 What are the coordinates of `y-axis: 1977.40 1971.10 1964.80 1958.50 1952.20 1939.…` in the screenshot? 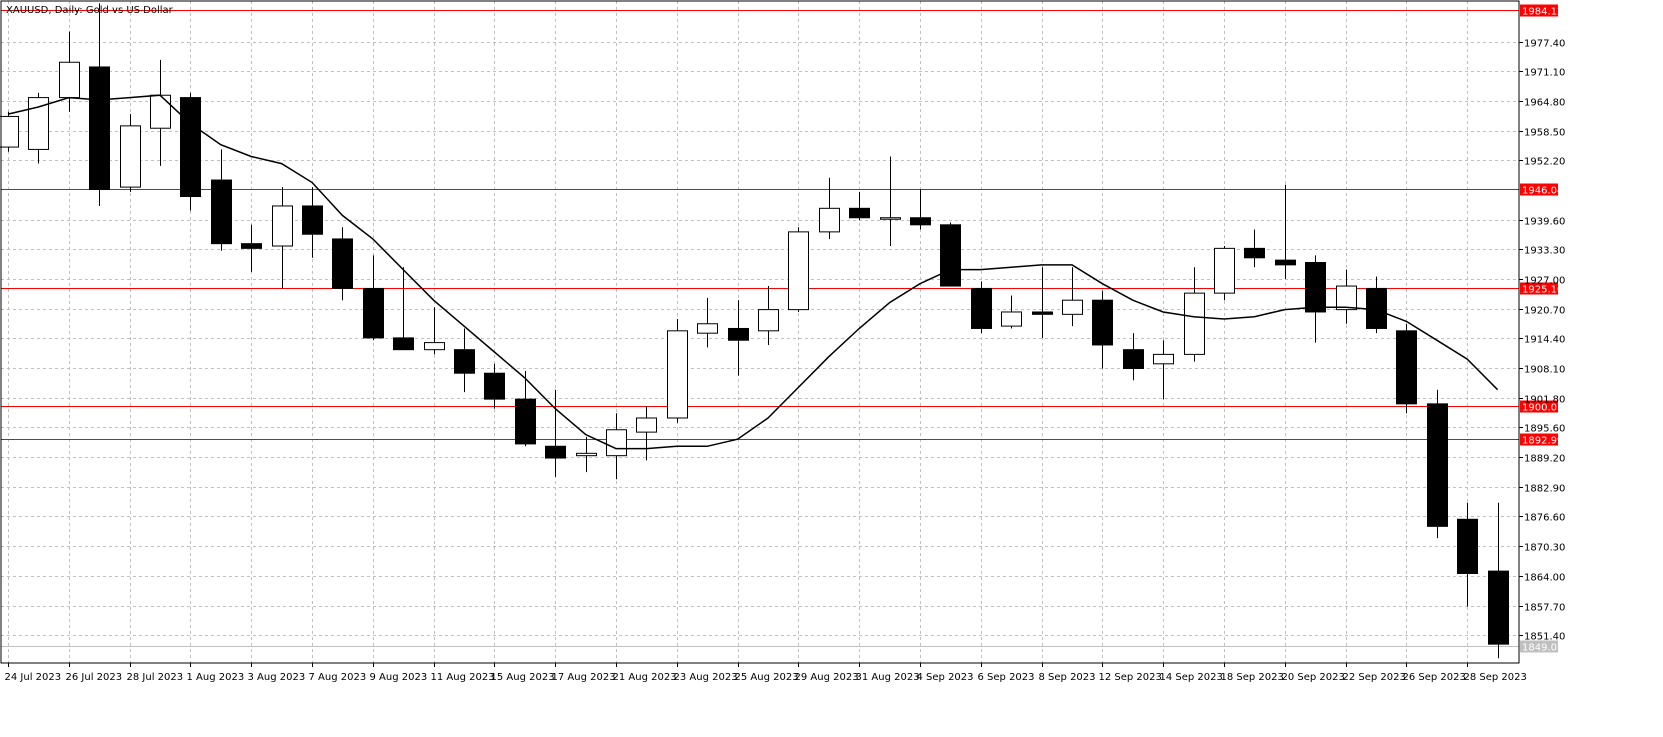 It's located at (1542, 341).